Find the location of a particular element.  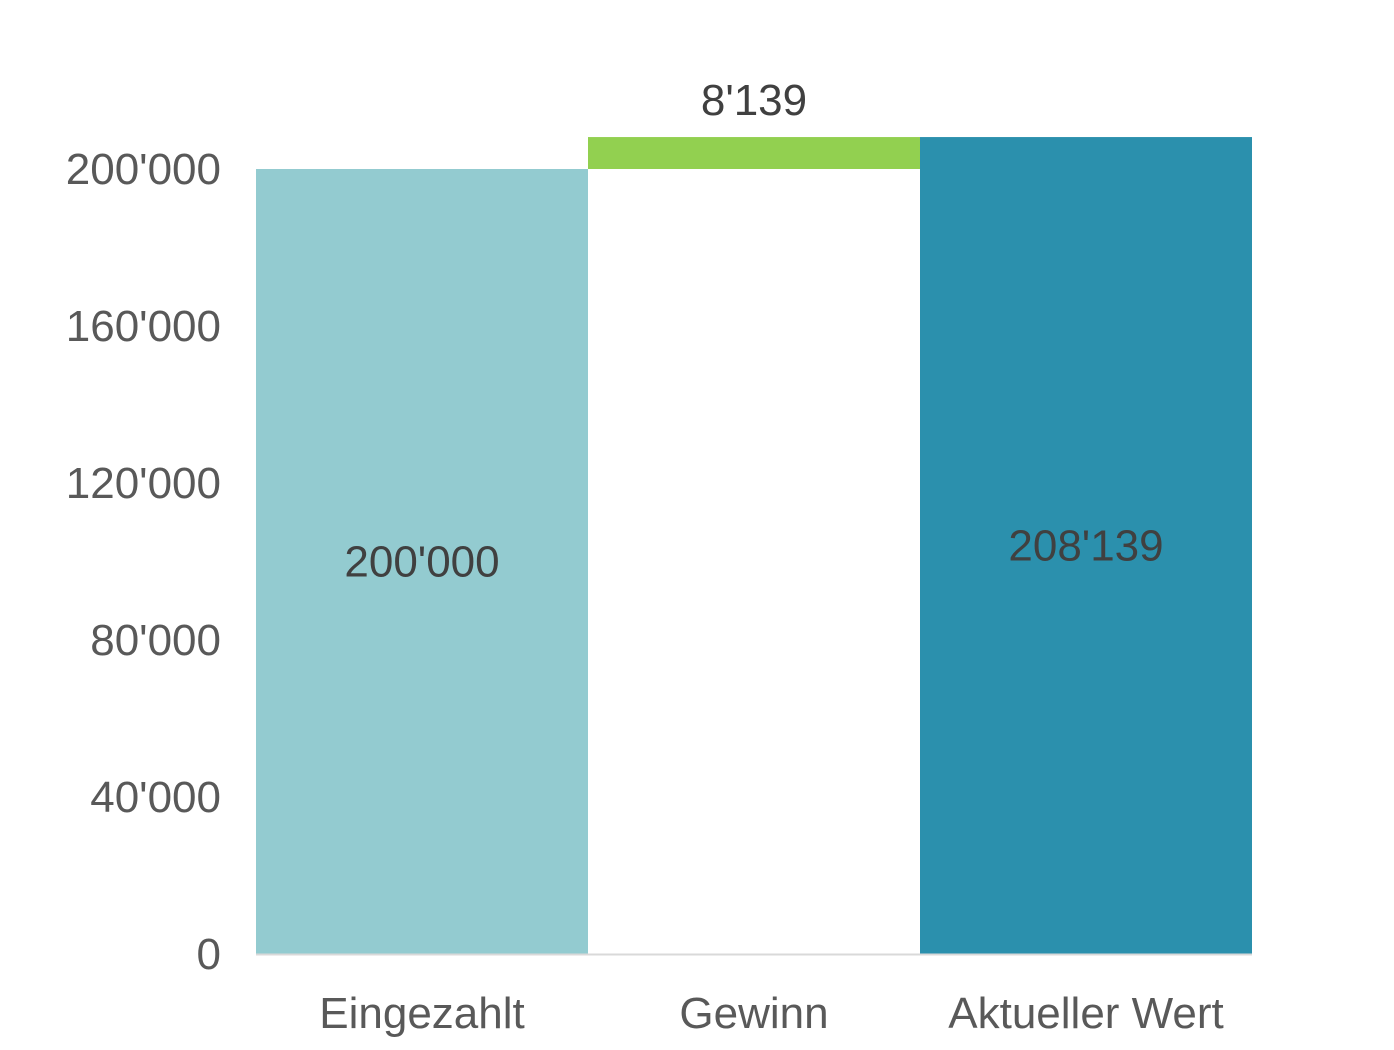

y-tick-label: 0 is located at coordinates (209, 954).